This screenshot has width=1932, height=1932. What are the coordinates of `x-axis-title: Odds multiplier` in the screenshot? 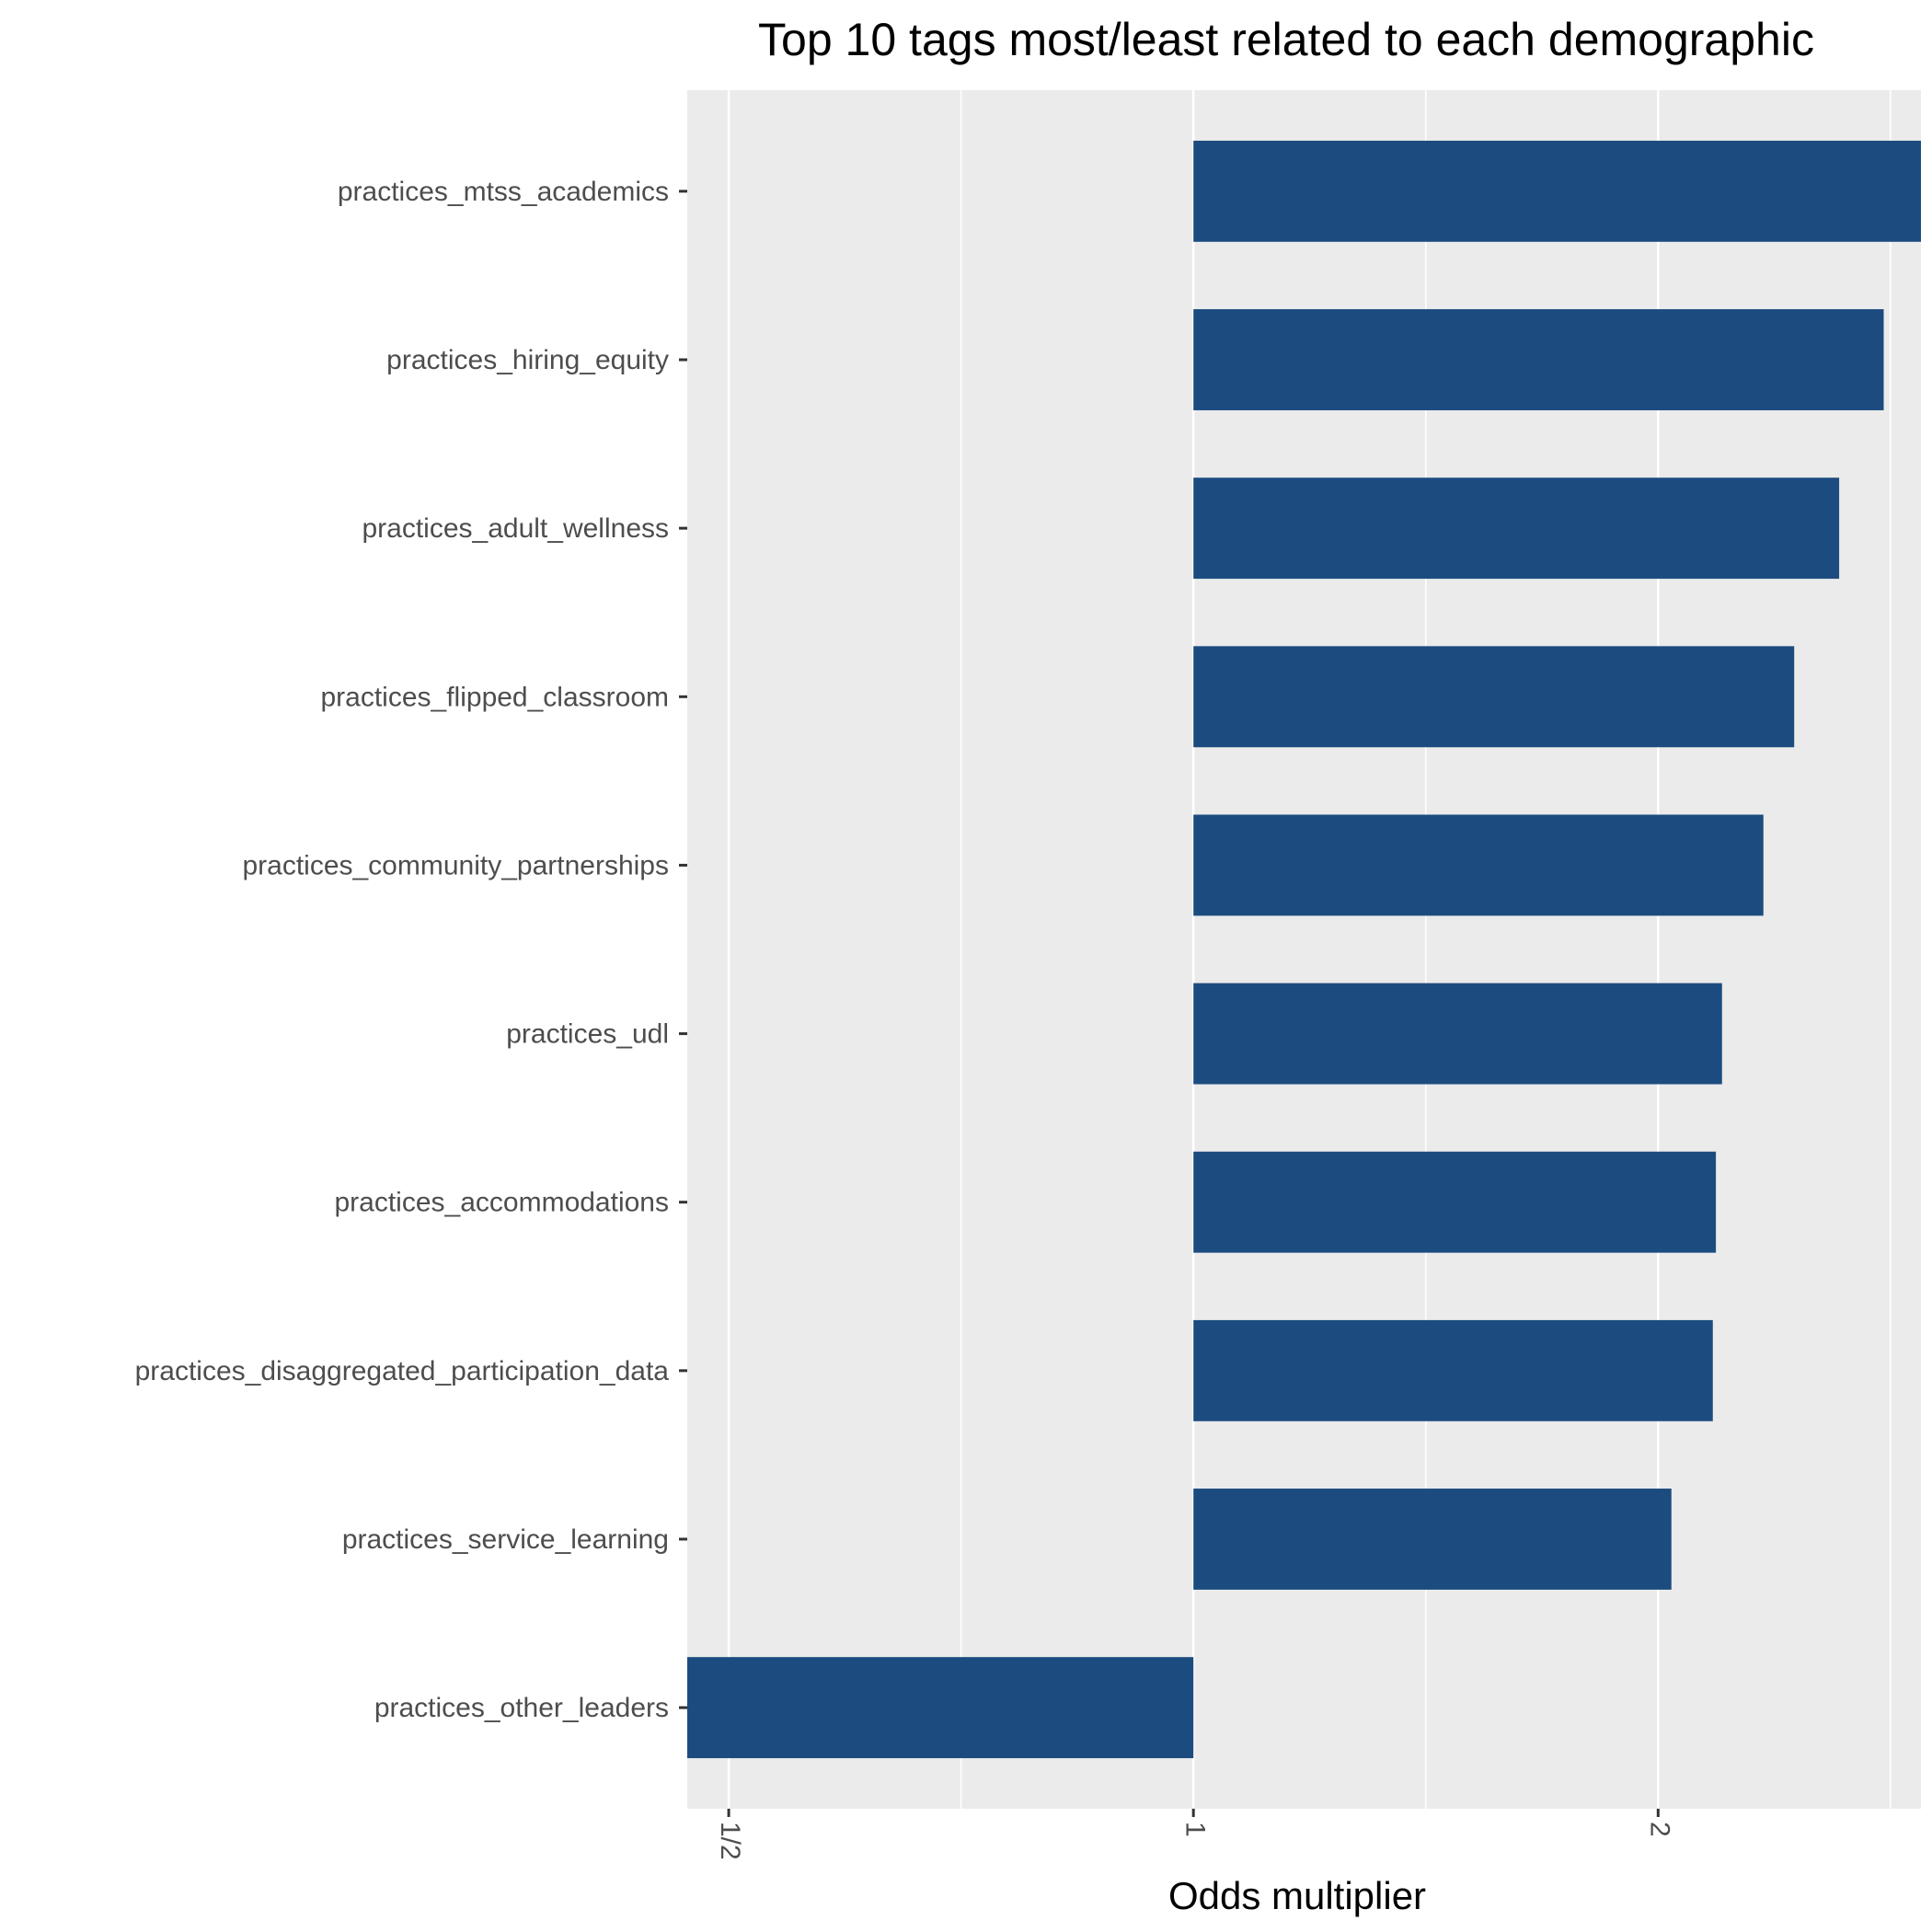 It's located at (1297, 1895).